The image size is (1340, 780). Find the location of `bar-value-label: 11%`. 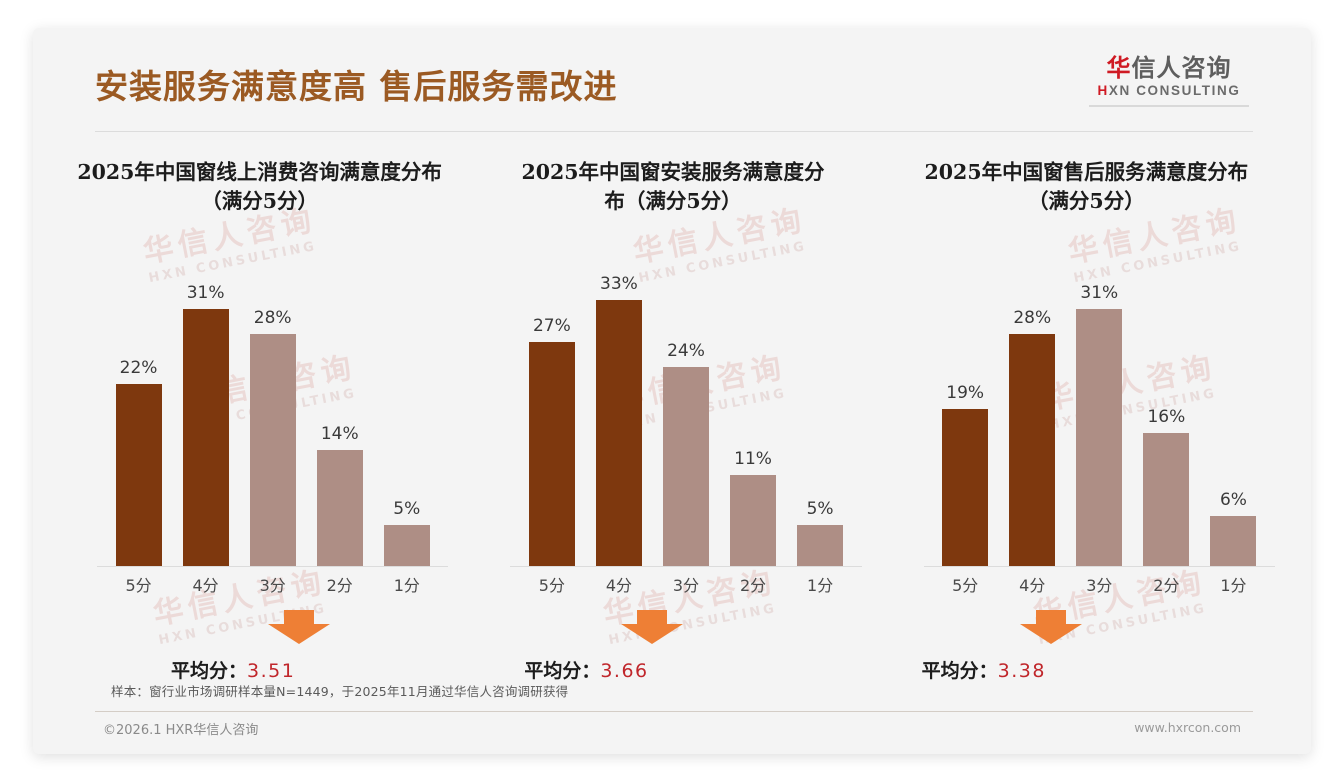

bar-value-label: 11% is located at coordinates (753, 459).